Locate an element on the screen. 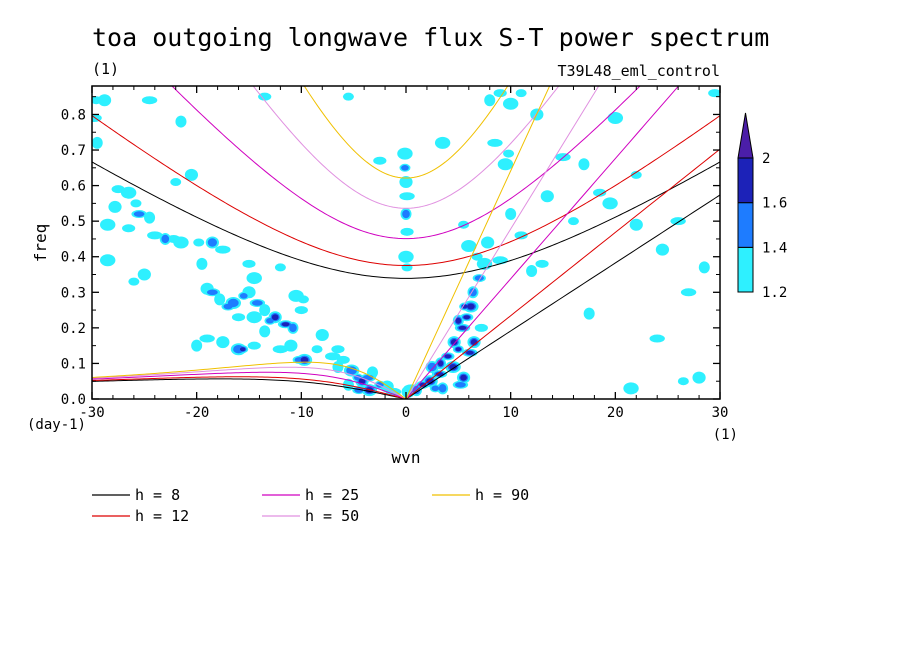  colorbar-label: 1.4 is located at coordinates (774, 248).